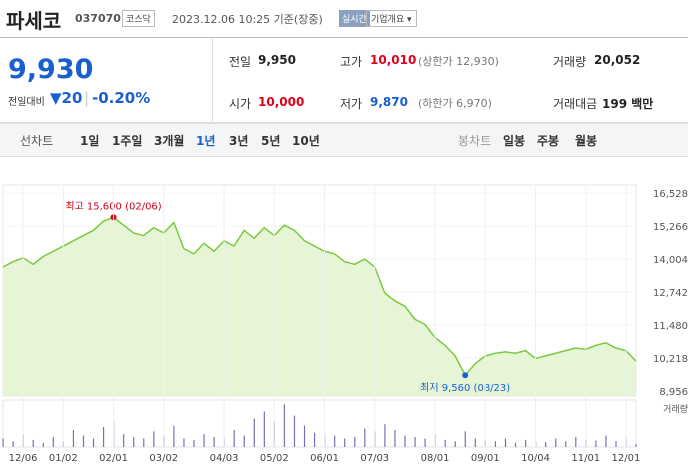 The width and height of the screenshot is (689, 473). I want to click on item-value: 10,000, so click(281, 102).